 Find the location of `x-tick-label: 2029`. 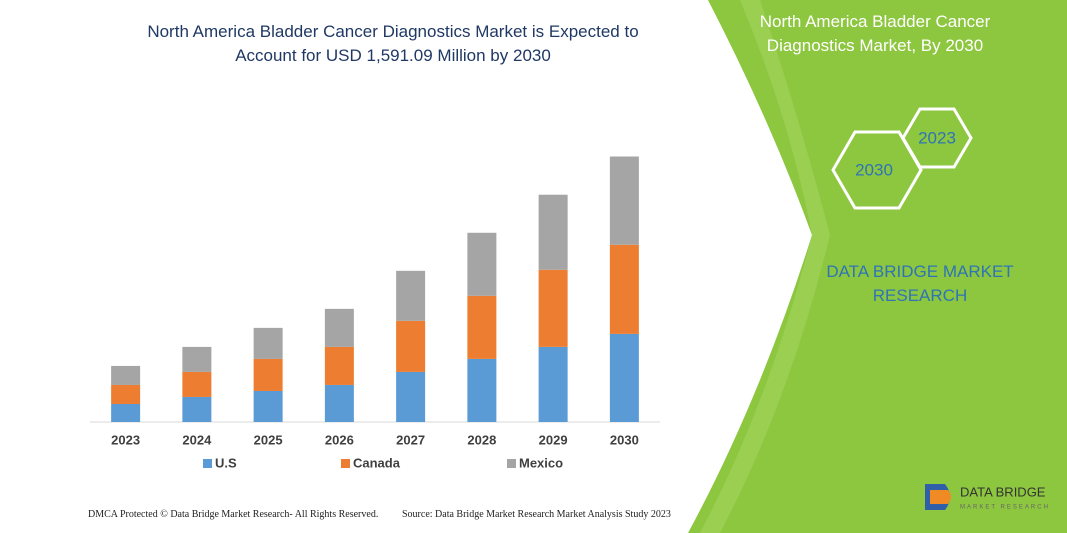

x-tick-label: 2029 is located at coordinates (553, 439).